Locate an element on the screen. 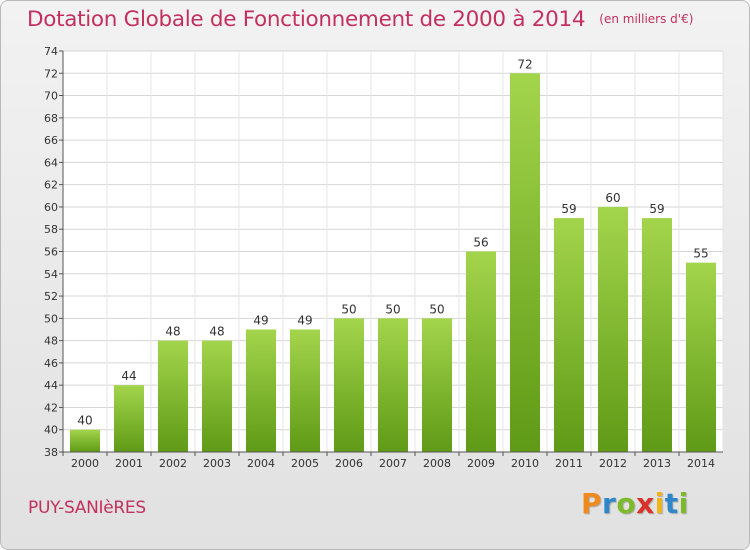 The height and width of the screenshot is (550, 750). x-tick-label: 2002 is located at coordinates (173, 463).